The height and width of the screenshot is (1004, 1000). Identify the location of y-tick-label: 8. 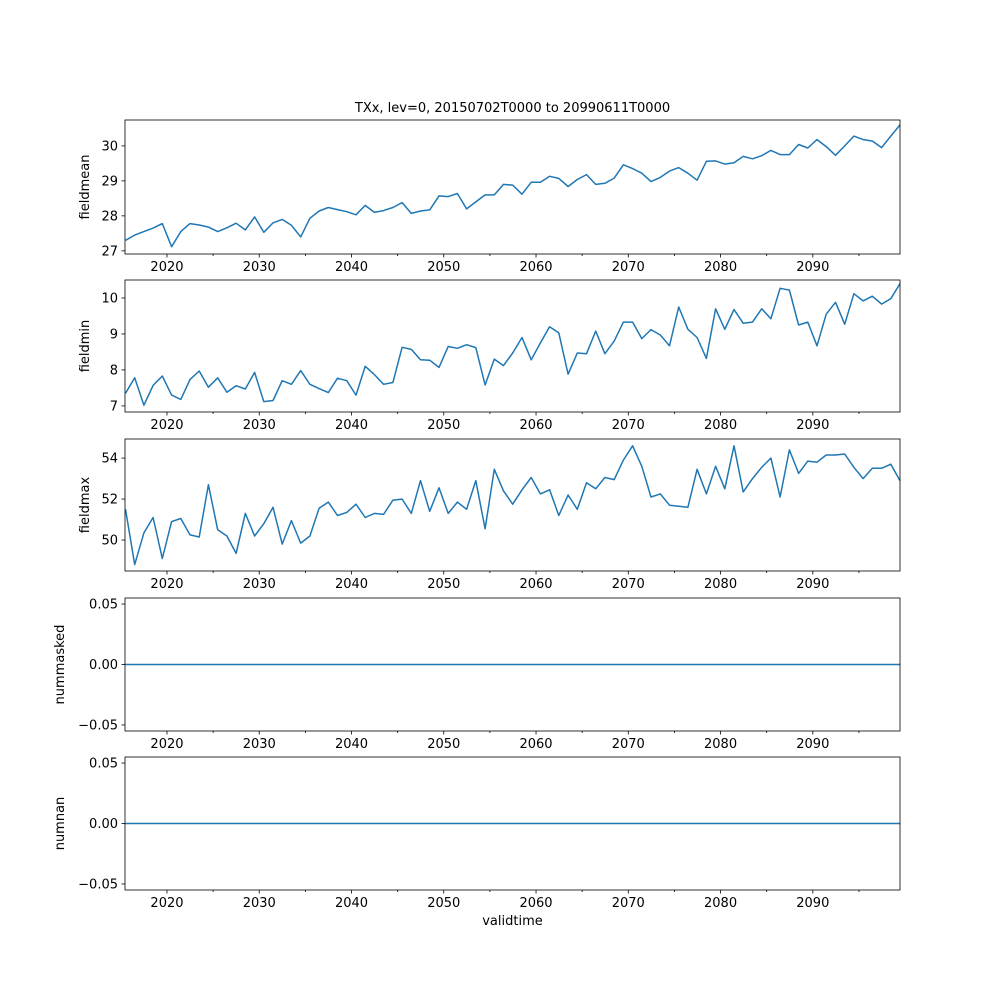
(114, 370).